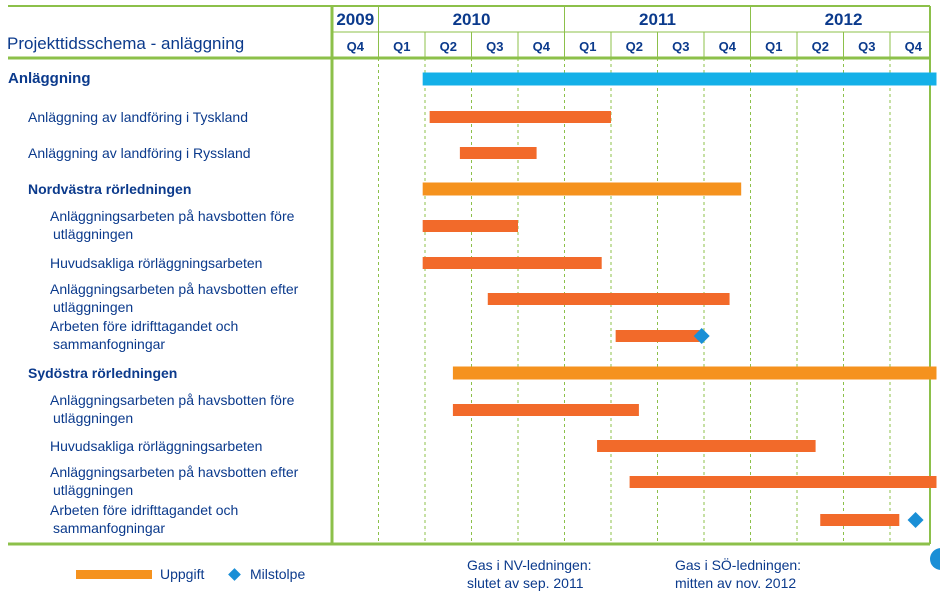  I want to click on legend-task-label: Uppgift, so click(182, 574).